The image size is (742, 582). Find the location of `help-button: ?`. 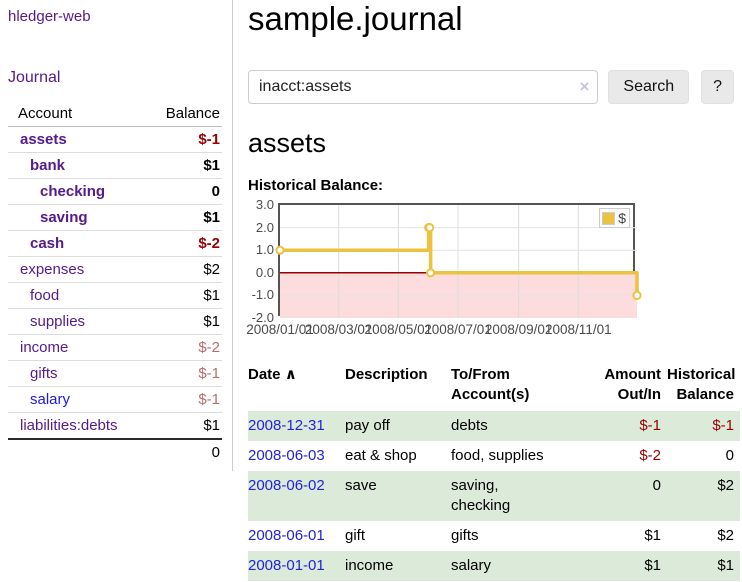

help-button: ? is located at coordinates (717, 87).